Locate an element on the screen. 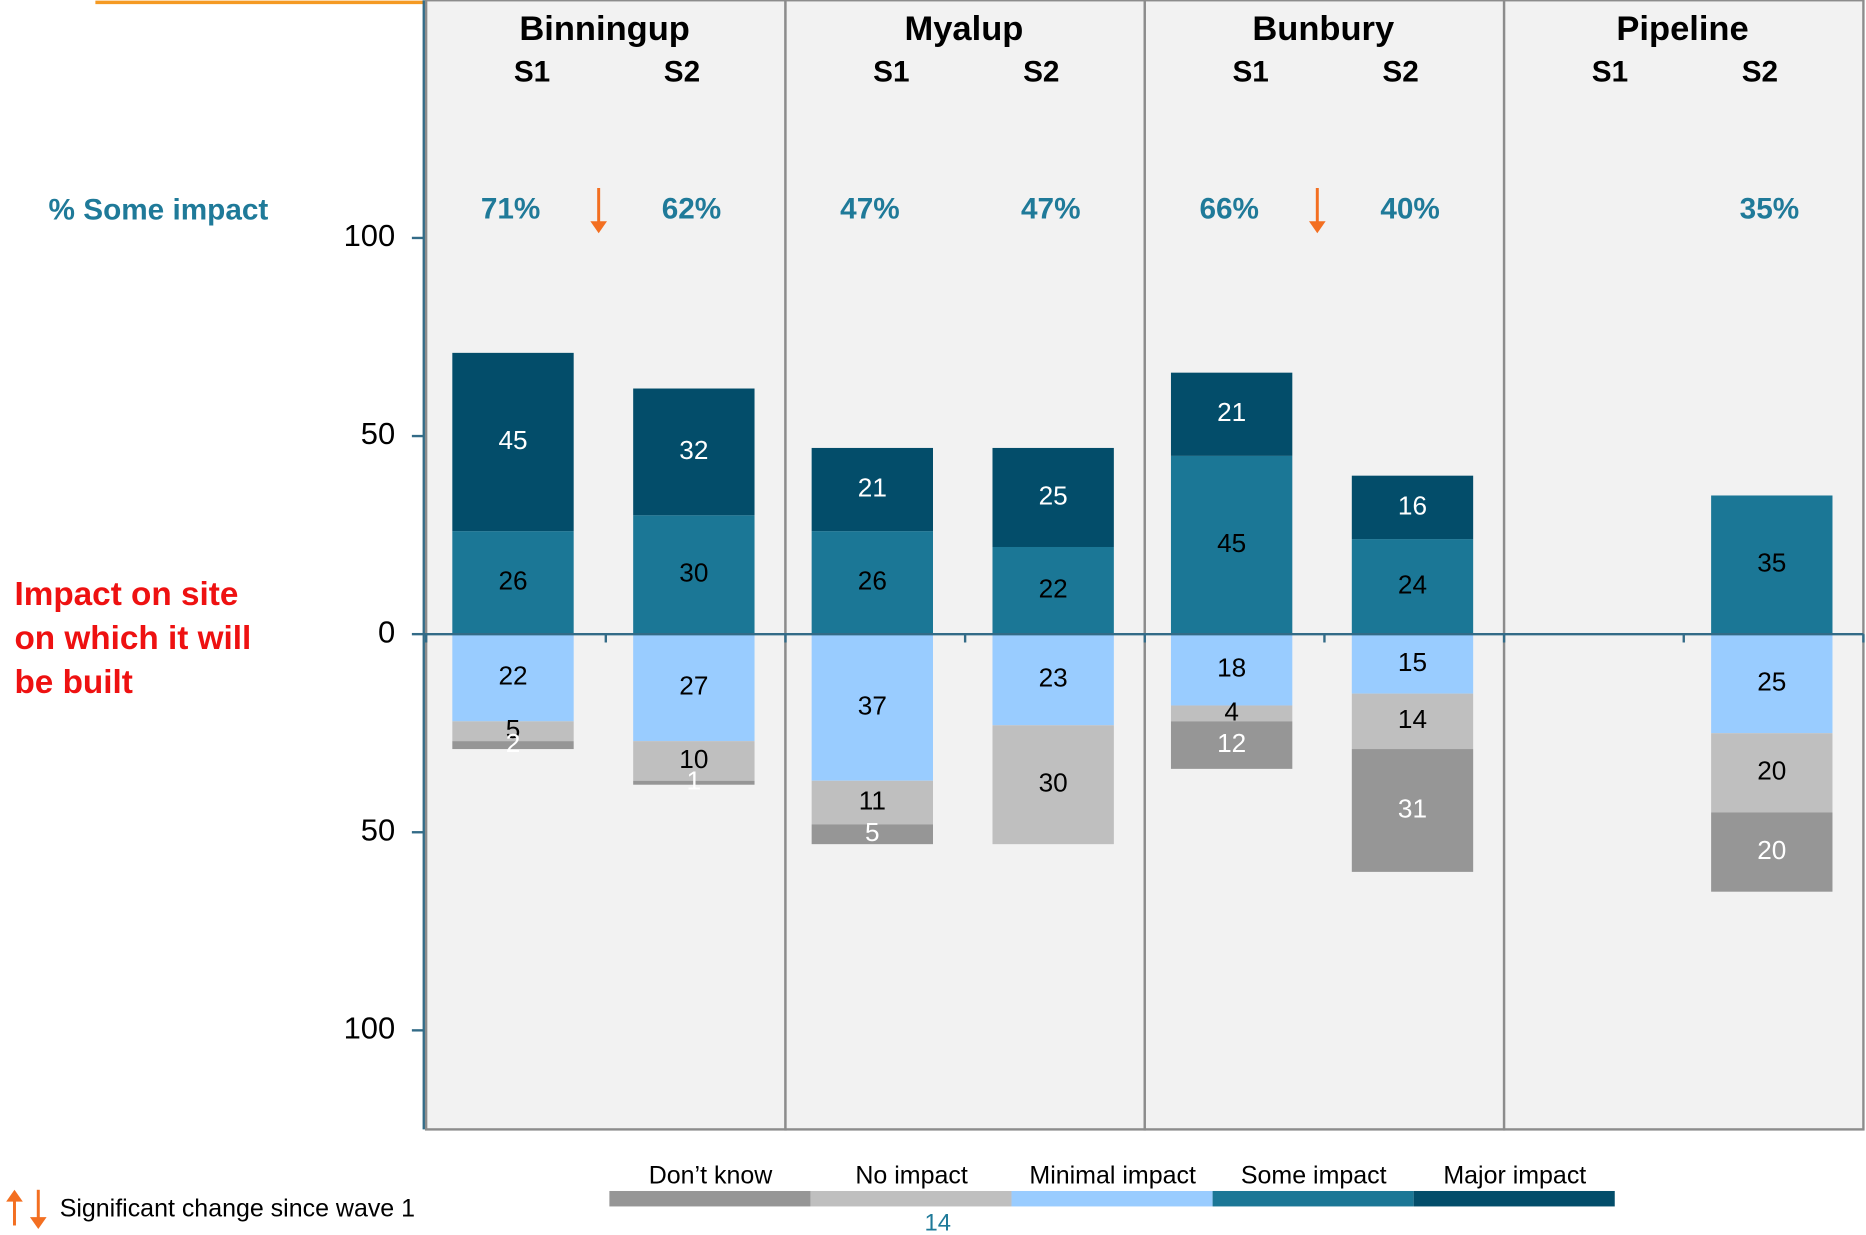 The width and height of the screenshot is (1866, 1235). legend-arrow-down-head is located at coordinates (38, 1223).